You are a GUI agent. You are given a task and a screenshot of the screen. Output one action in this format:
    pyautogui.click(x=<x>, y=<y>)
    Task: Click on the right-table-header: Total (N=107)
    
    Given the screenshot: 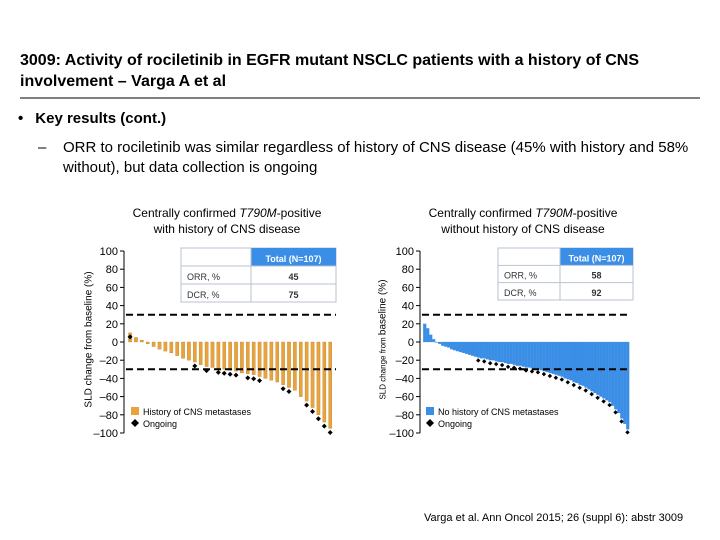 What is the action you would take?
    pyautogui.click(x=596, y=258)
    